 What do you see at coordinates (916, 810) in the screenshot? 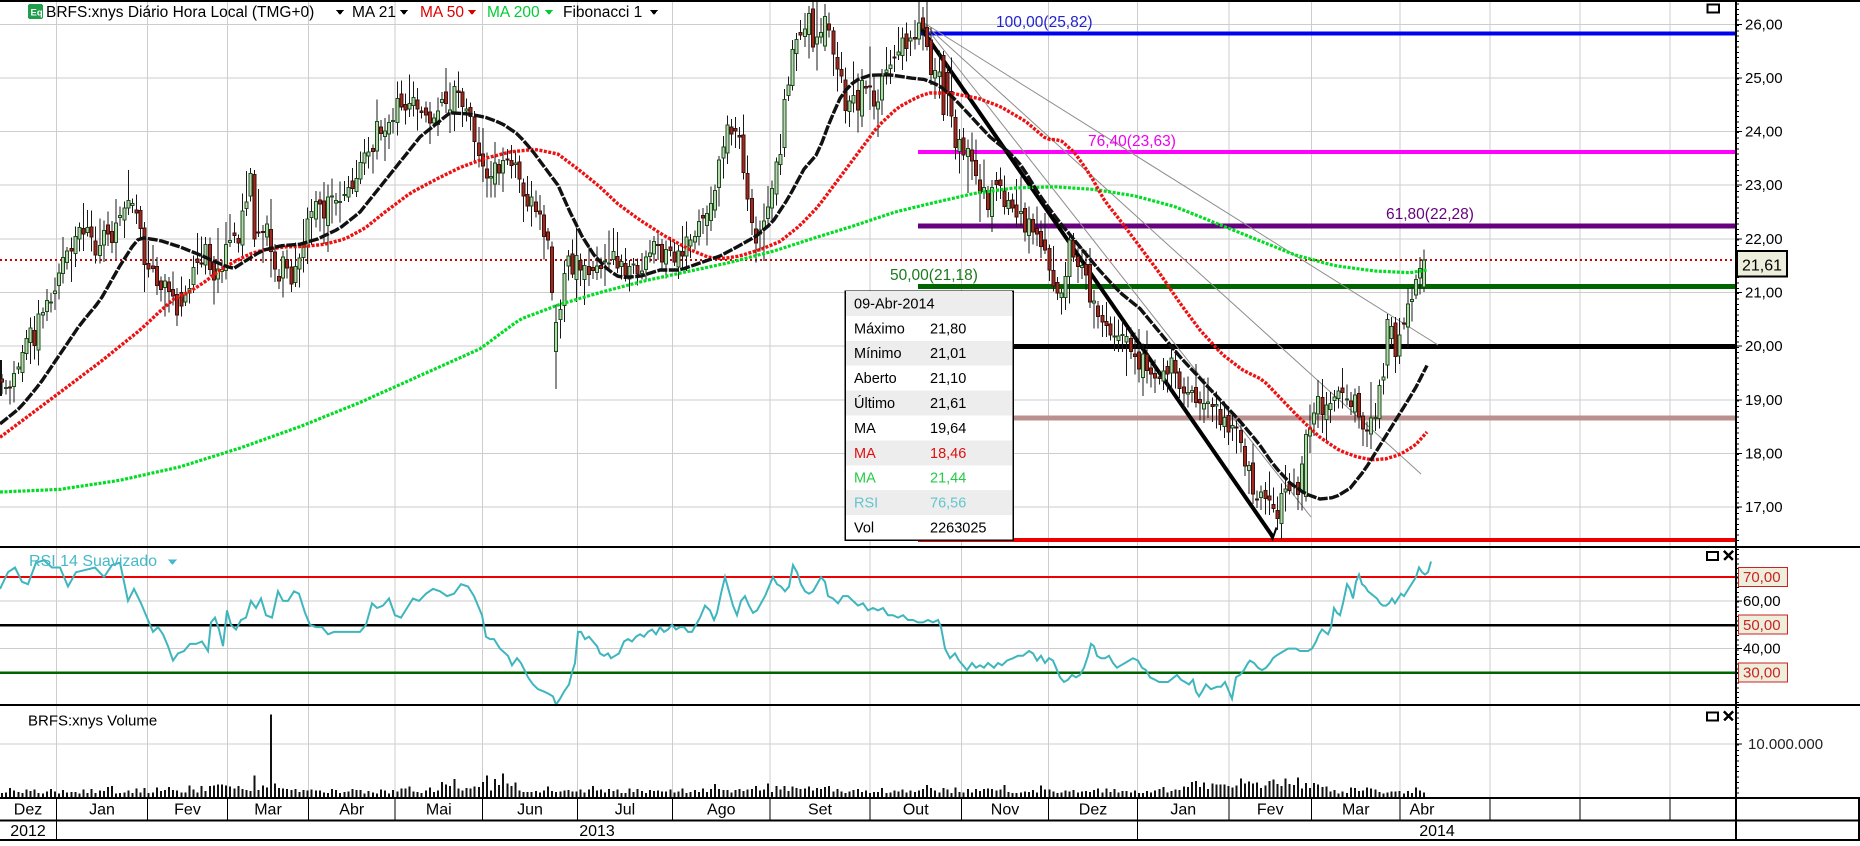
I see `svg-text: Out` at bounding box center [916, 810].